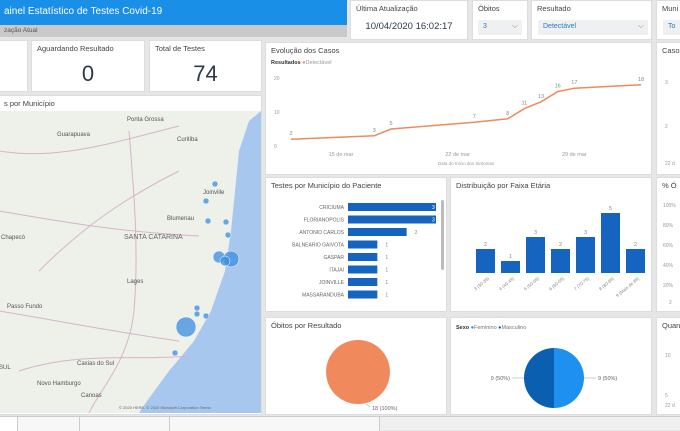 The width and height of the screenshot is (680, 431). Describe the element at coordinates (29, 103) in the screenshot. I see `map-title: s por Município` at that location.